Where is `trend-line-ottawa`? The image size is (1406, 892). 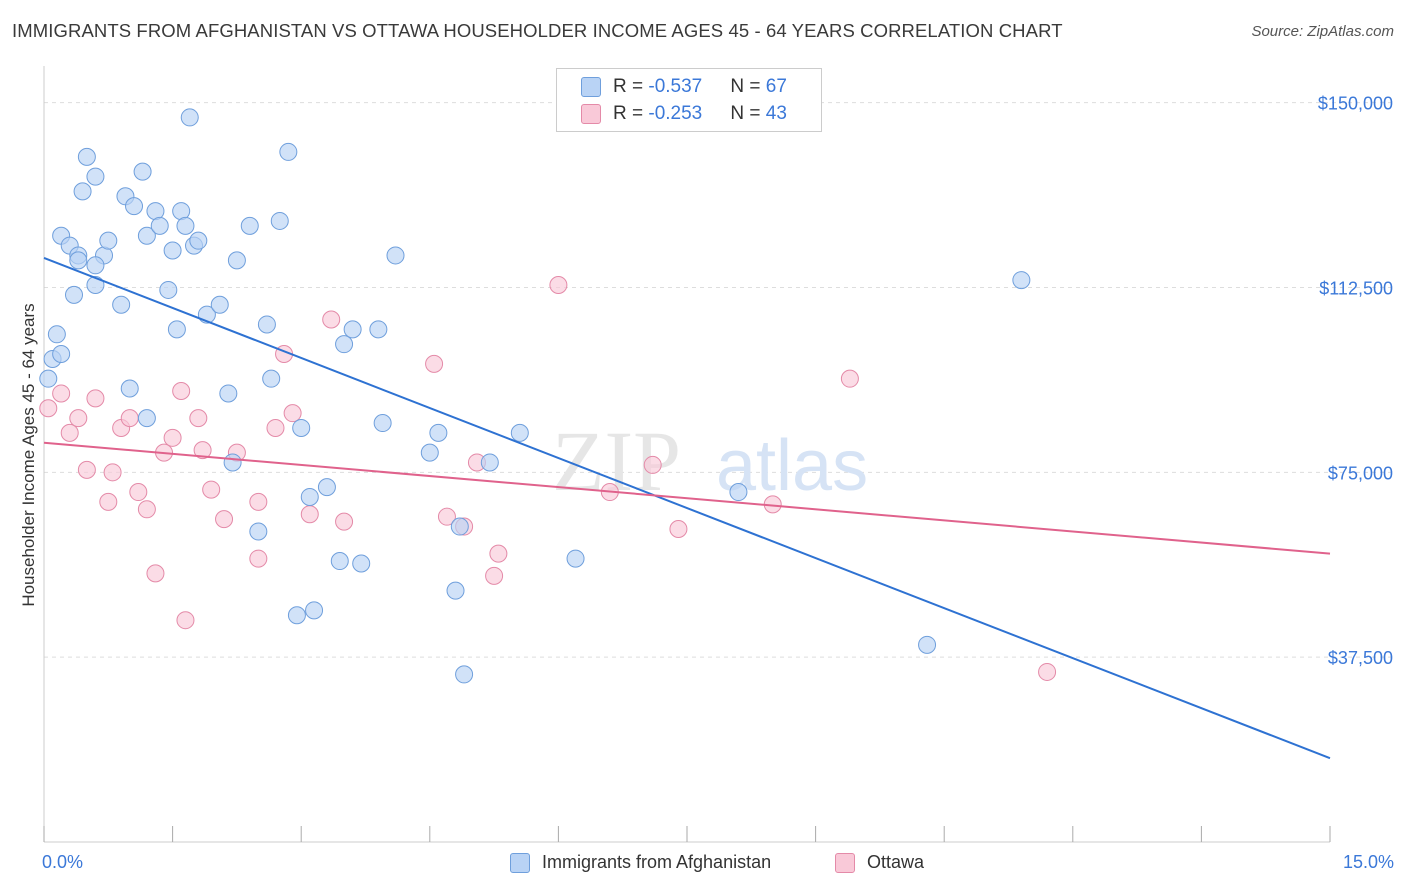 trend-line-ottawa is located at coordinates (687, 498).